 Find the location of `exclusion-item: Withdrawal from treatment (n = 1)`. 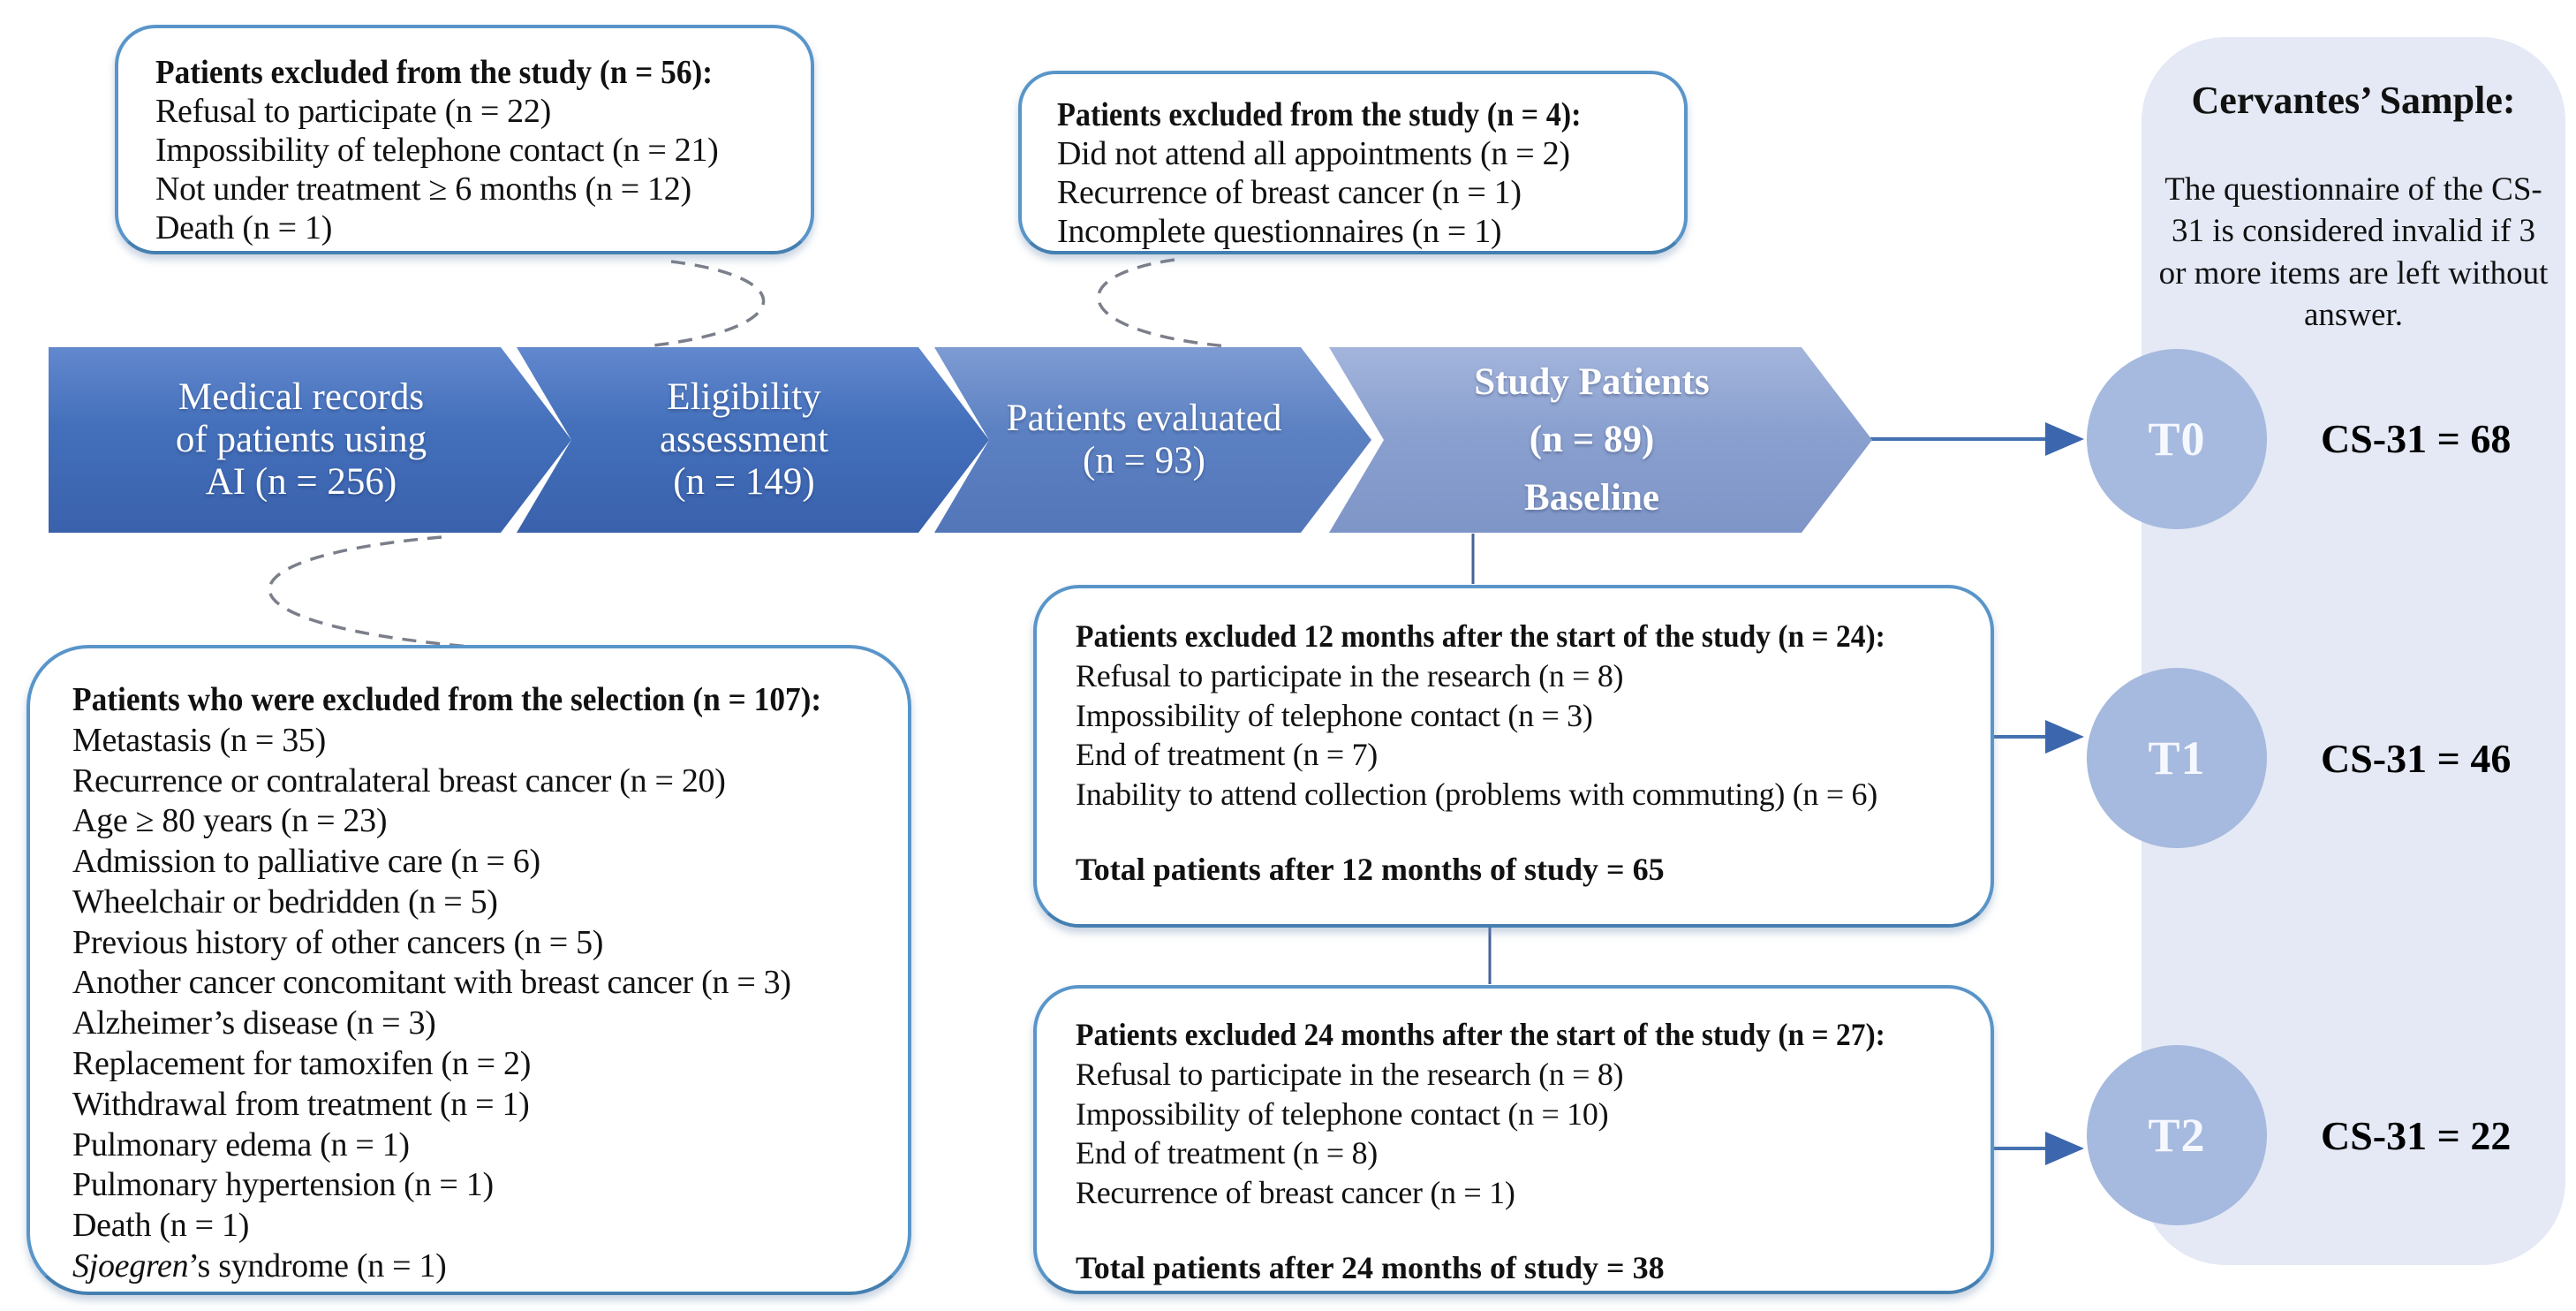

exclusion-item: Withdrawal from treatment (n = 1) is located at coordinates (301, 1104).